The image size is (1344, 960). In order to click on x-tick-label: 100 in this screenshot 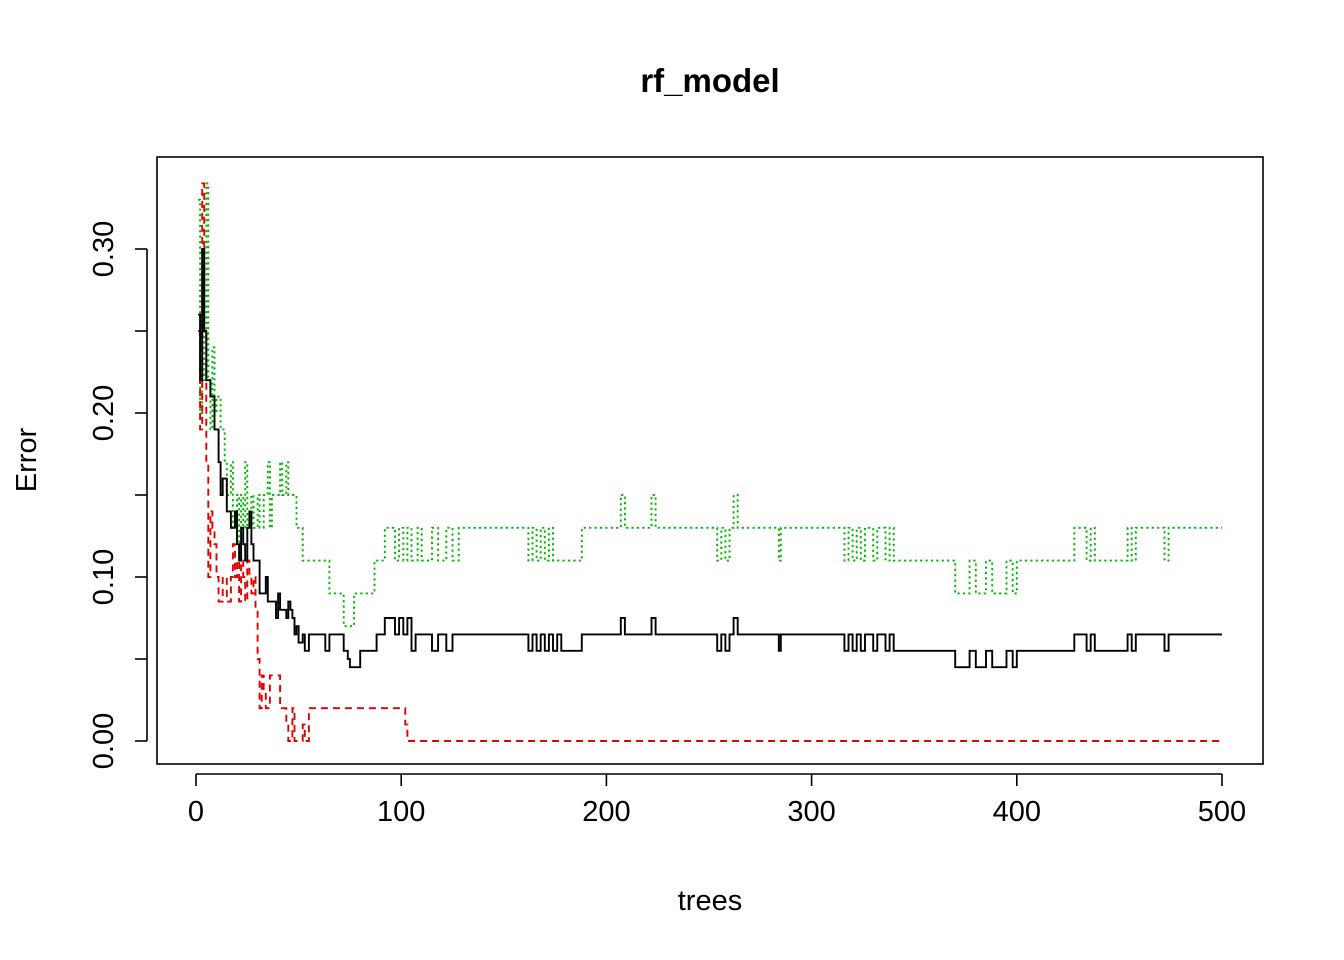, I will do `click(401, 812)`.